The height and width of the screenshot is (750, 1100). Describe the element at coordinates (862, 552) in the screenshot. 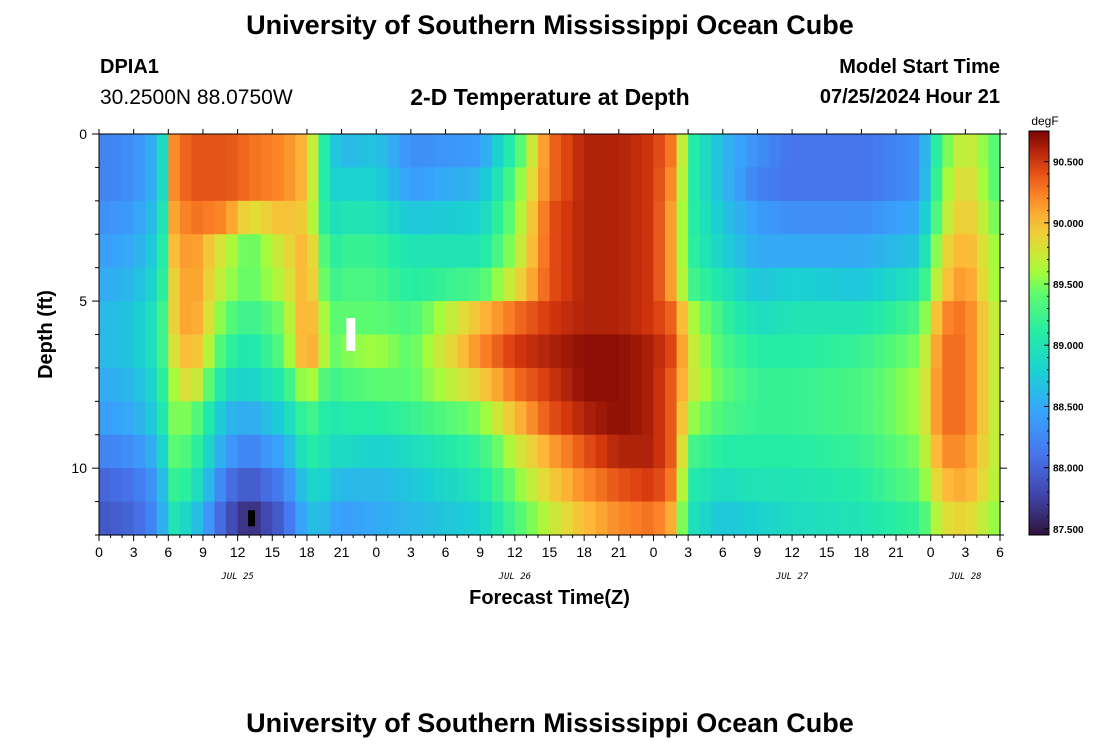

I see `x-tick-label: 18` at that location.